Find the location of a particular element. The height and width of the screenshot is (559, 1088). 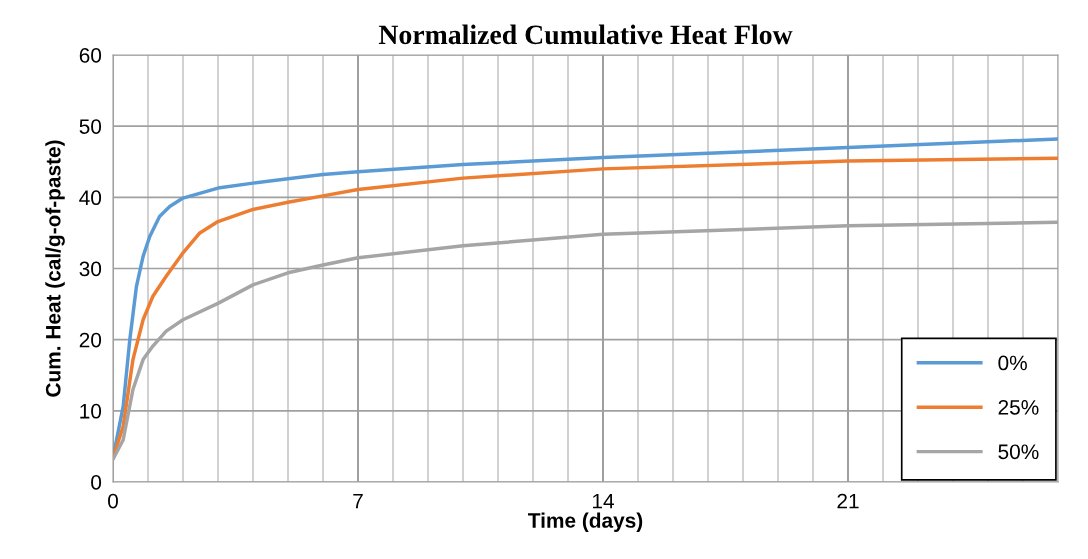

y-tick-label: 60 is located at coordinates (90, 55).